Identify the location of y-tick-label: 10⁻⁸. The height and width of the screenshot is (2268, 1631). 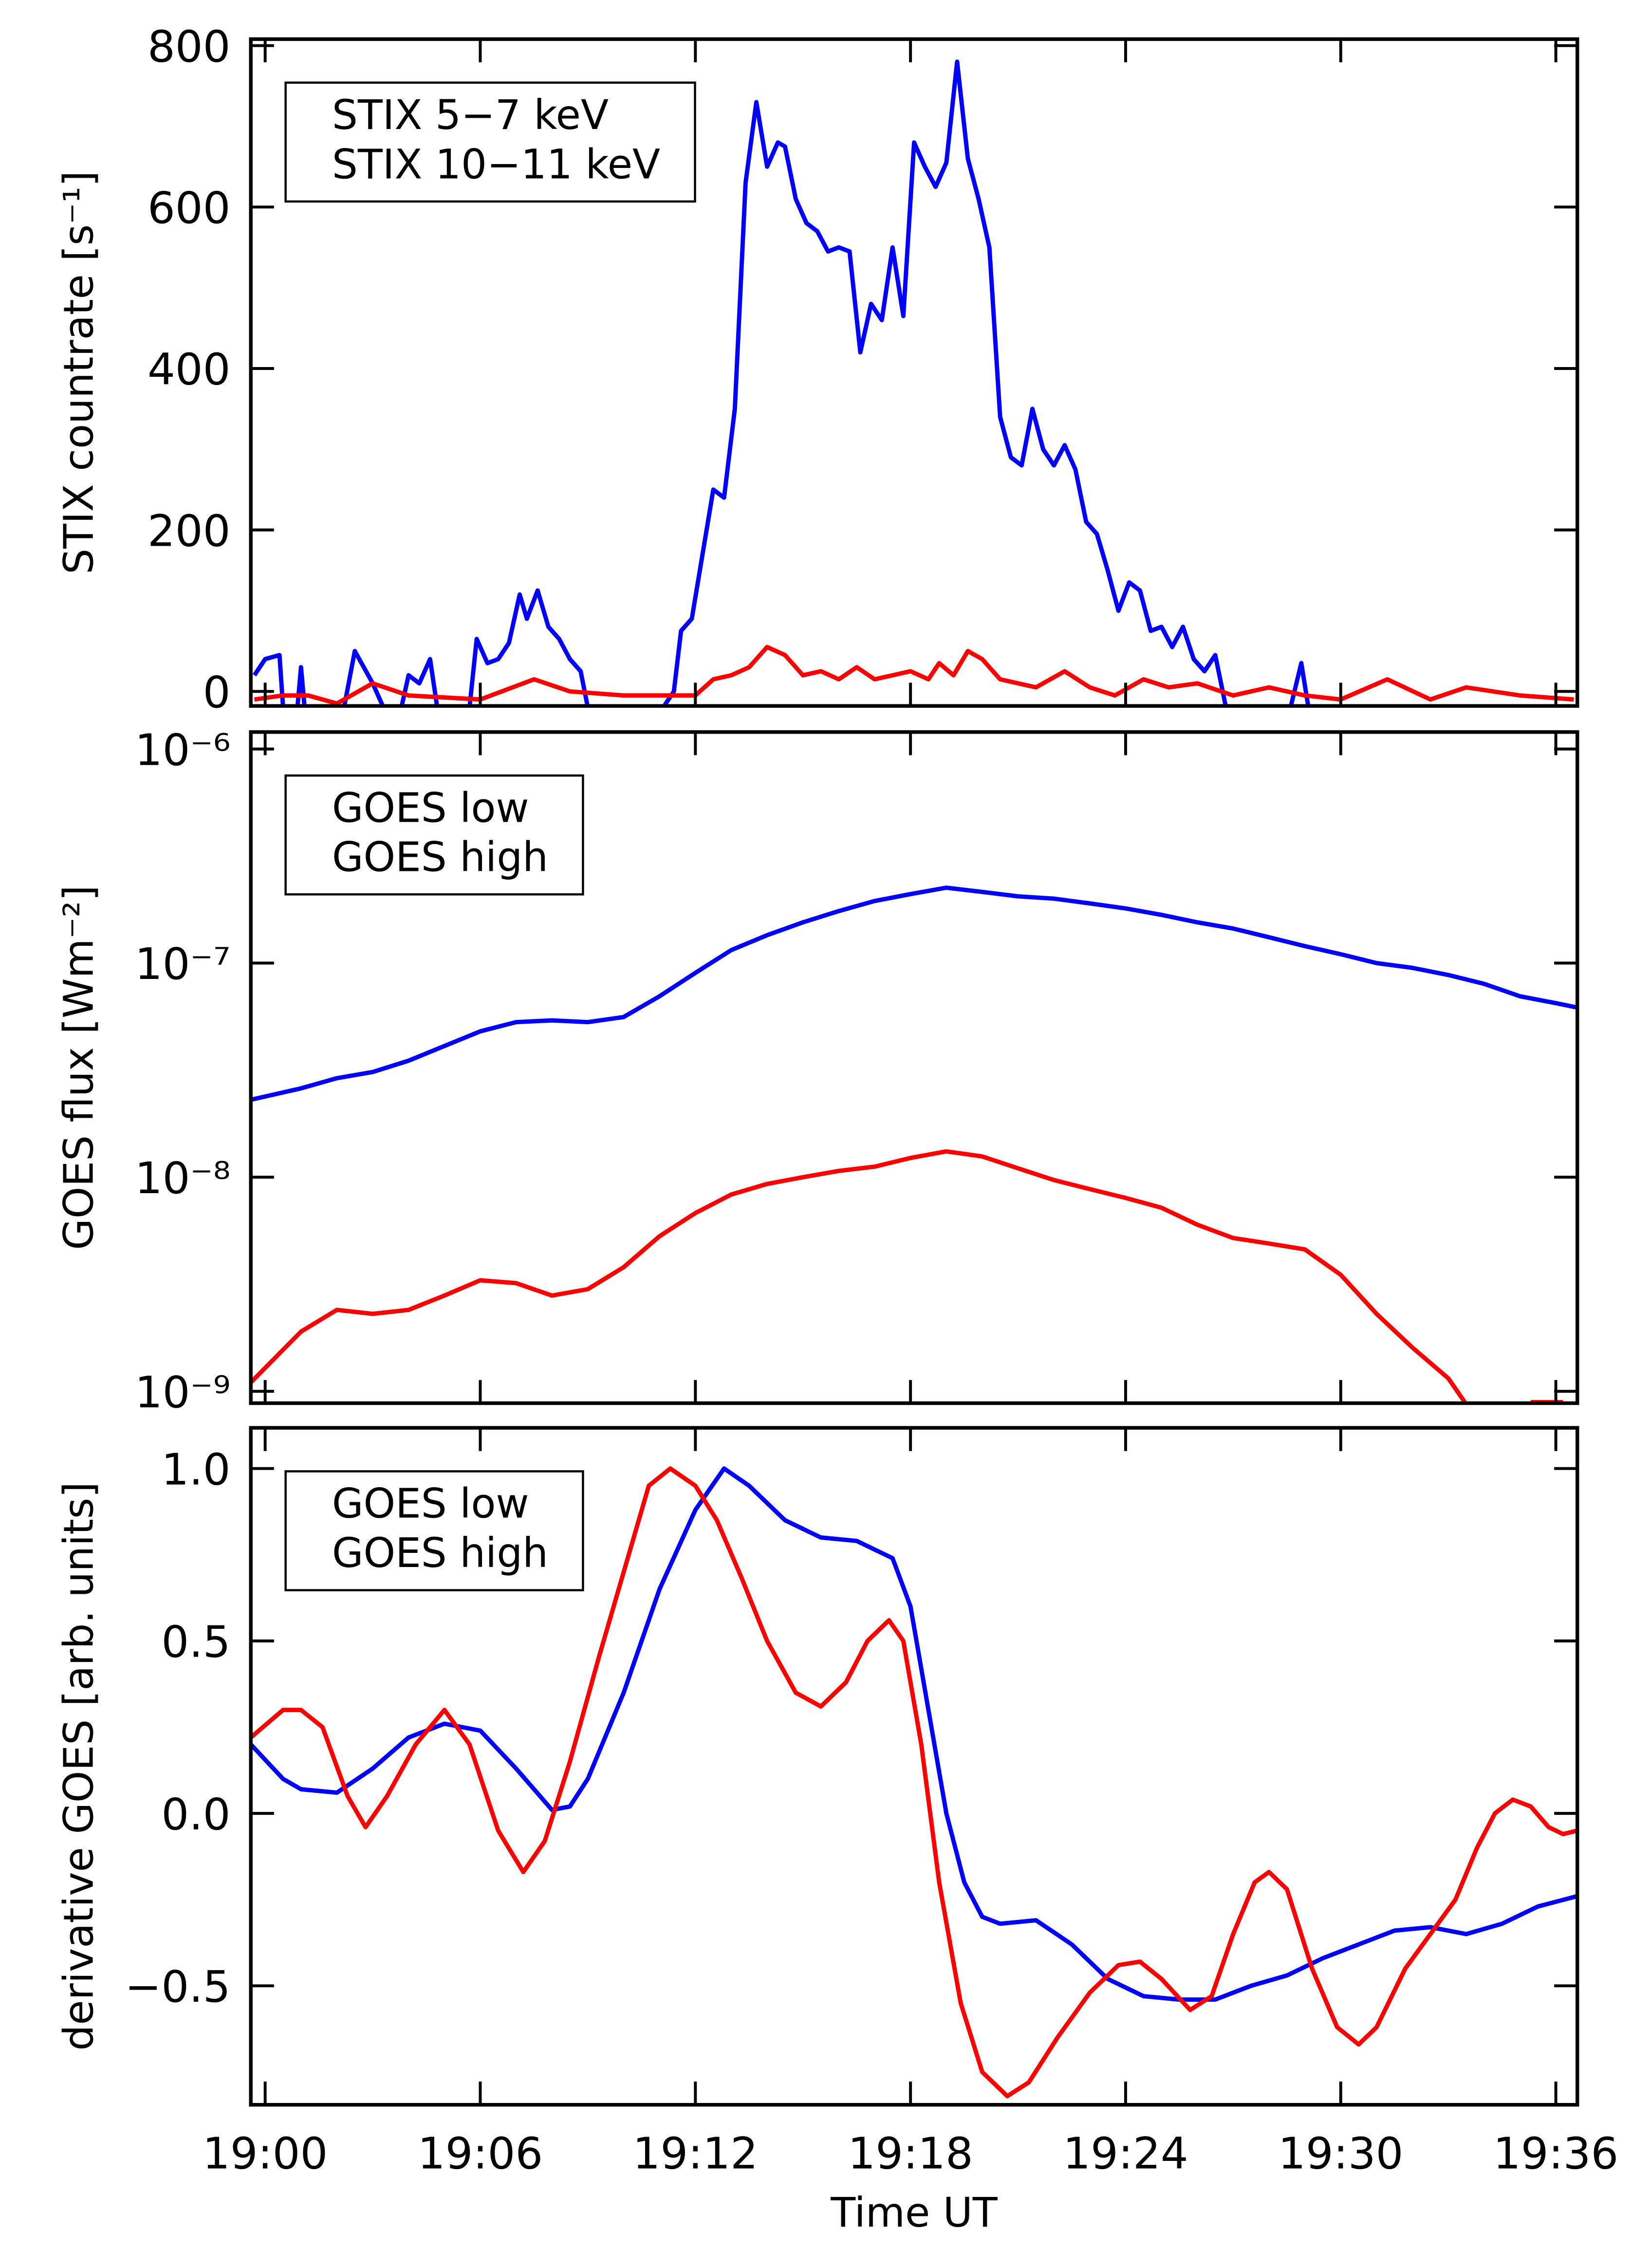
(183, 1178).